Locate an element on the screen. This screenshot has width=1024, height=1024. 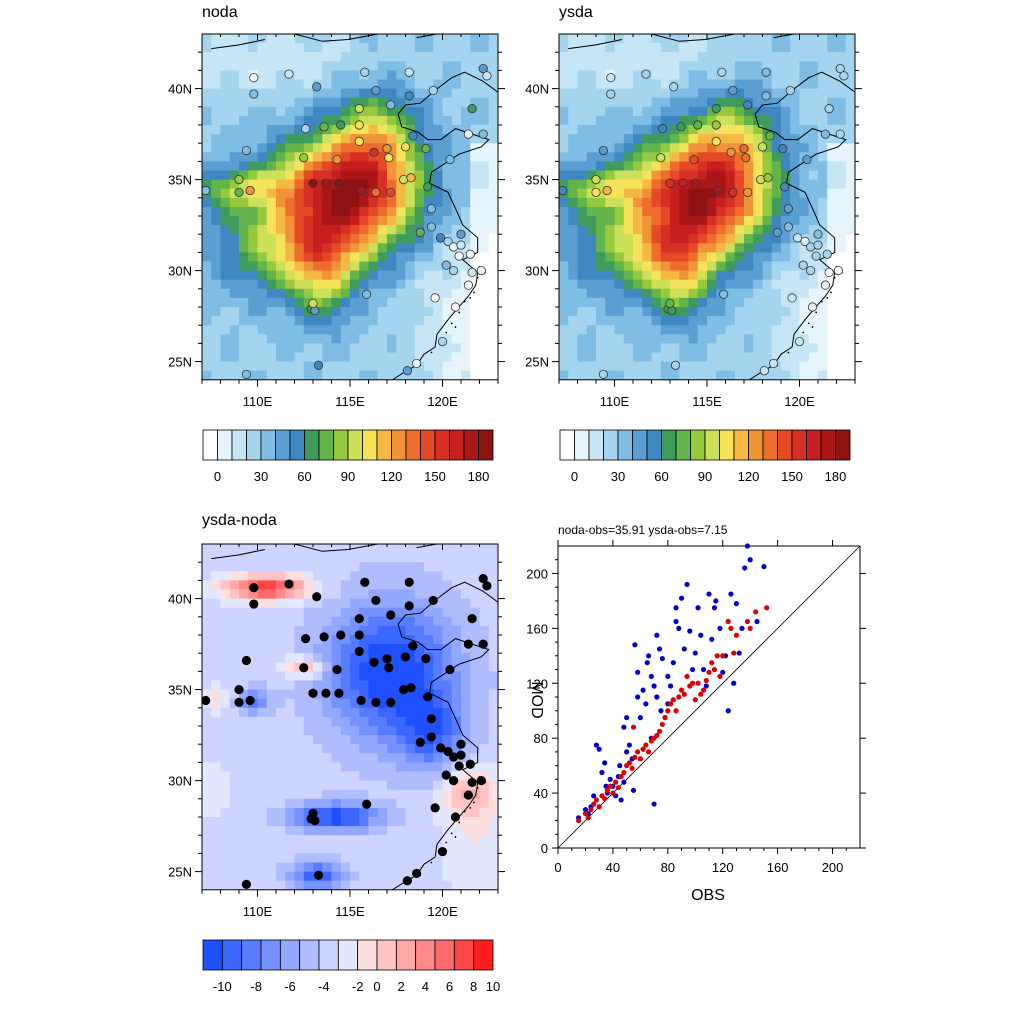
colorbar-label: 90 is located at coordinates (348, 476).